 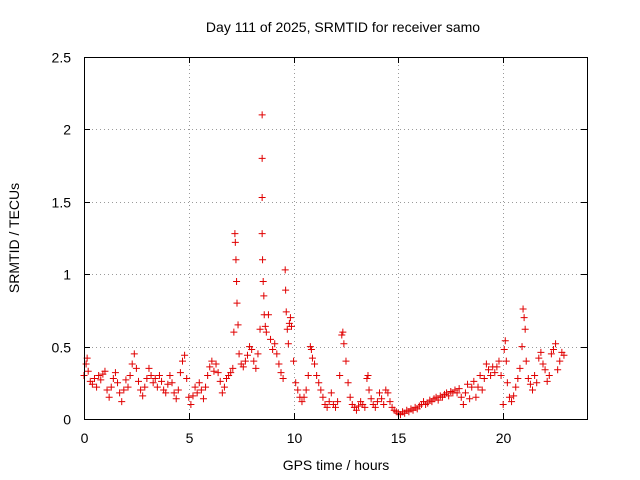 I want to click on y-tick-label: 2.5, so click(x=62, y=58).